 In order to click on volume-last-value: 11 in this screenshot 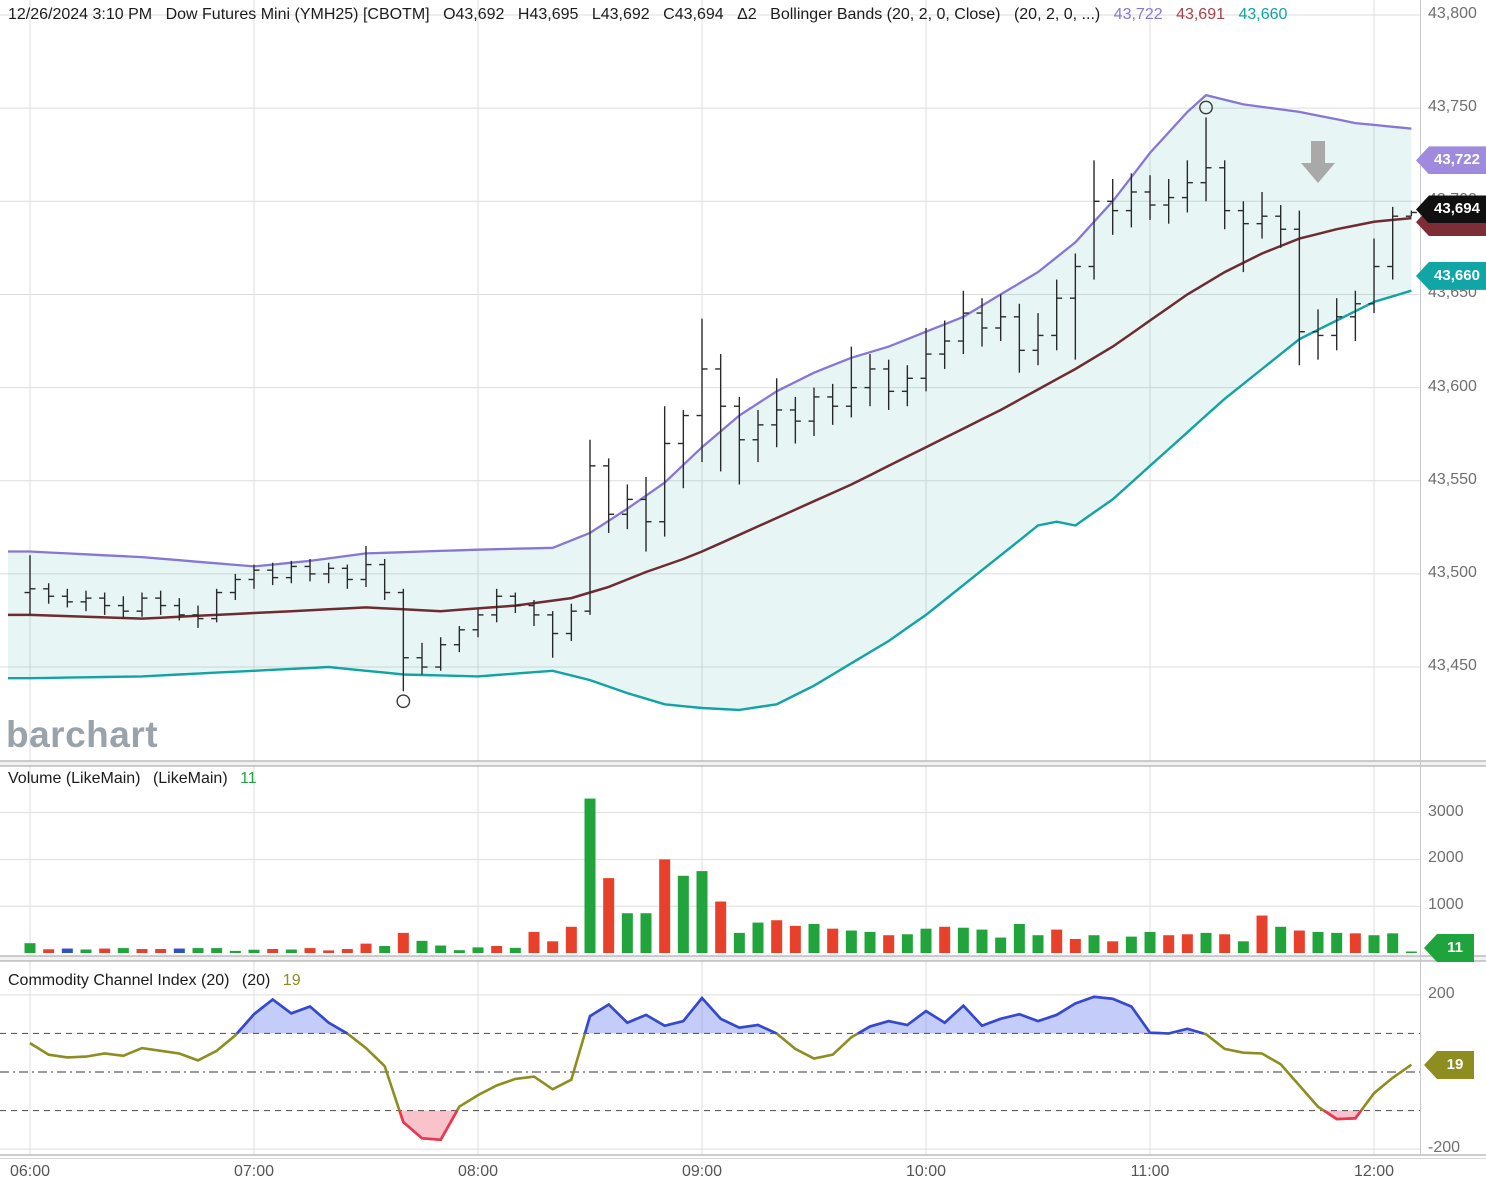, I will do `click(248, 778)`.